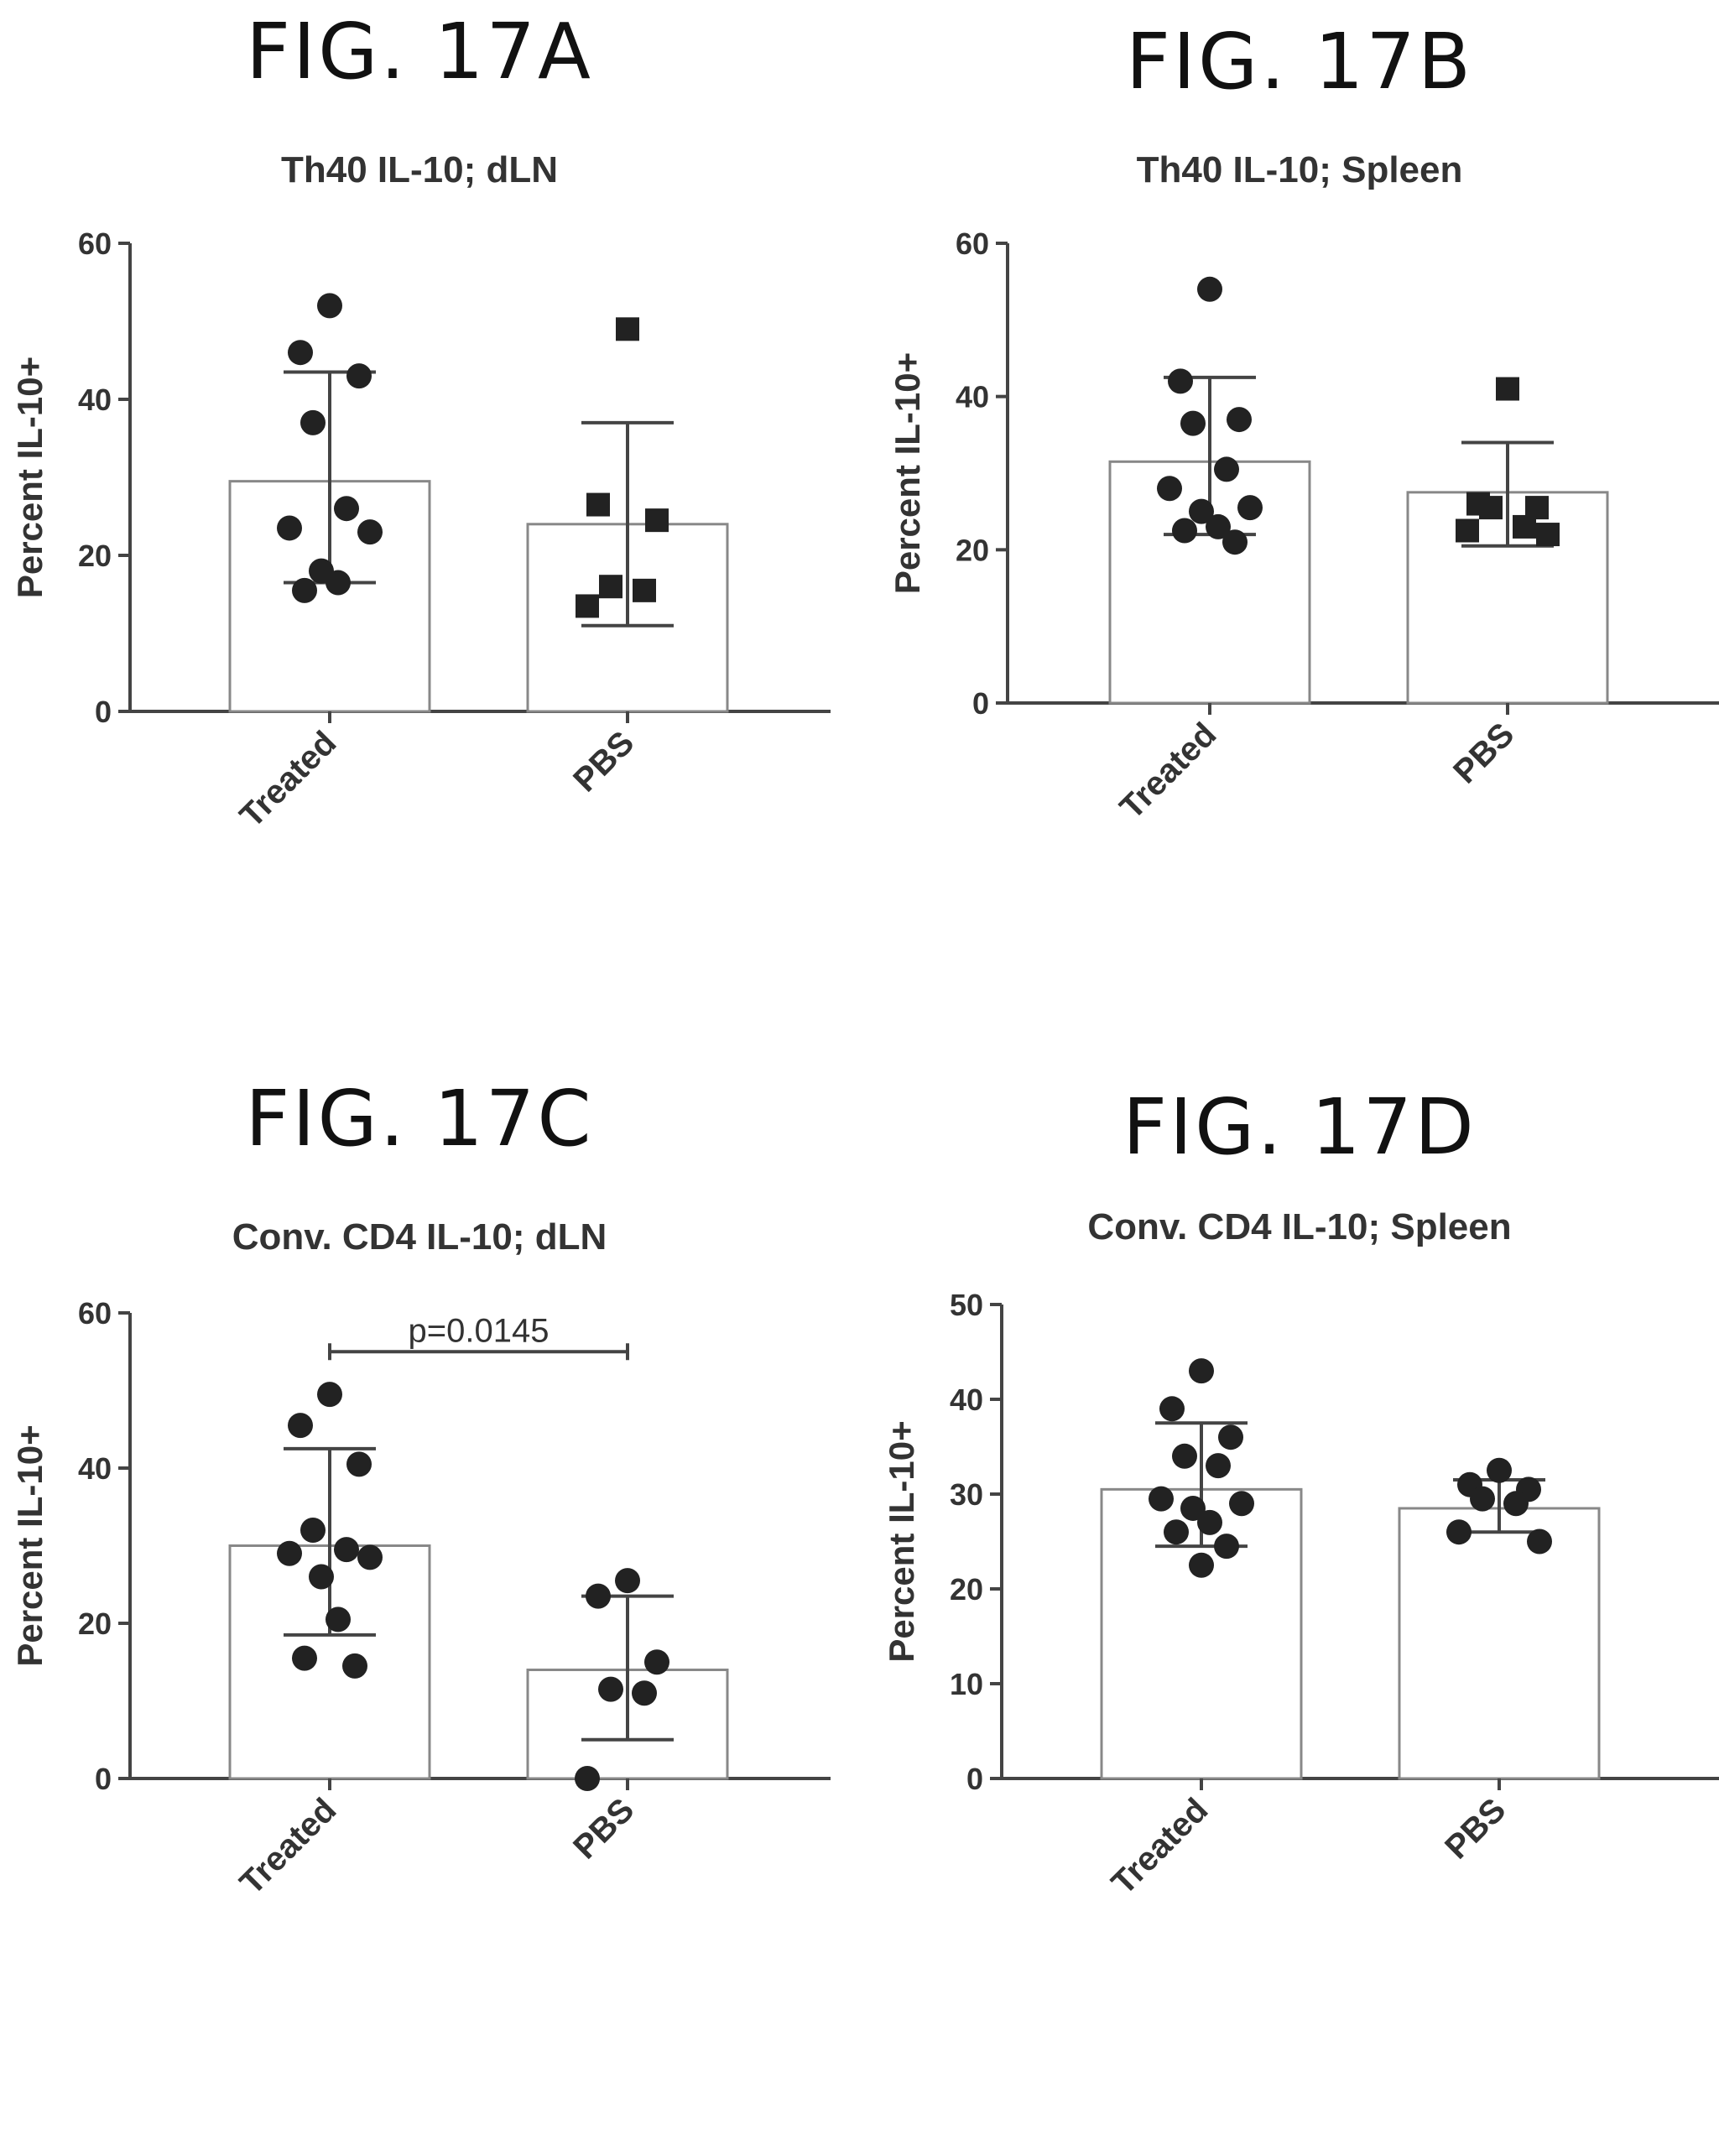 This screenshot has height=2156, width=1719. I want to click on figure-label: FIG. 17A, so click(419, 51).